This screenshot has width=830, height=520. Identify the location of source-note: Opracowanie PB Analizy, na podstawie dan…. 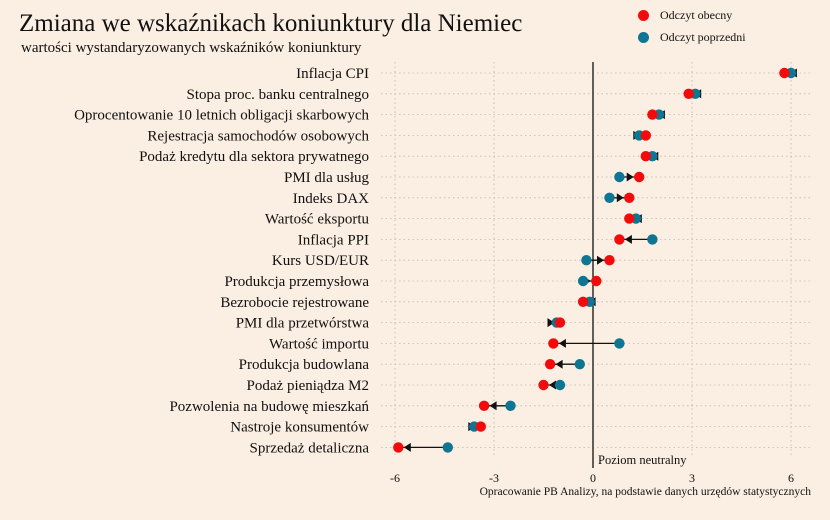
(645, 492).